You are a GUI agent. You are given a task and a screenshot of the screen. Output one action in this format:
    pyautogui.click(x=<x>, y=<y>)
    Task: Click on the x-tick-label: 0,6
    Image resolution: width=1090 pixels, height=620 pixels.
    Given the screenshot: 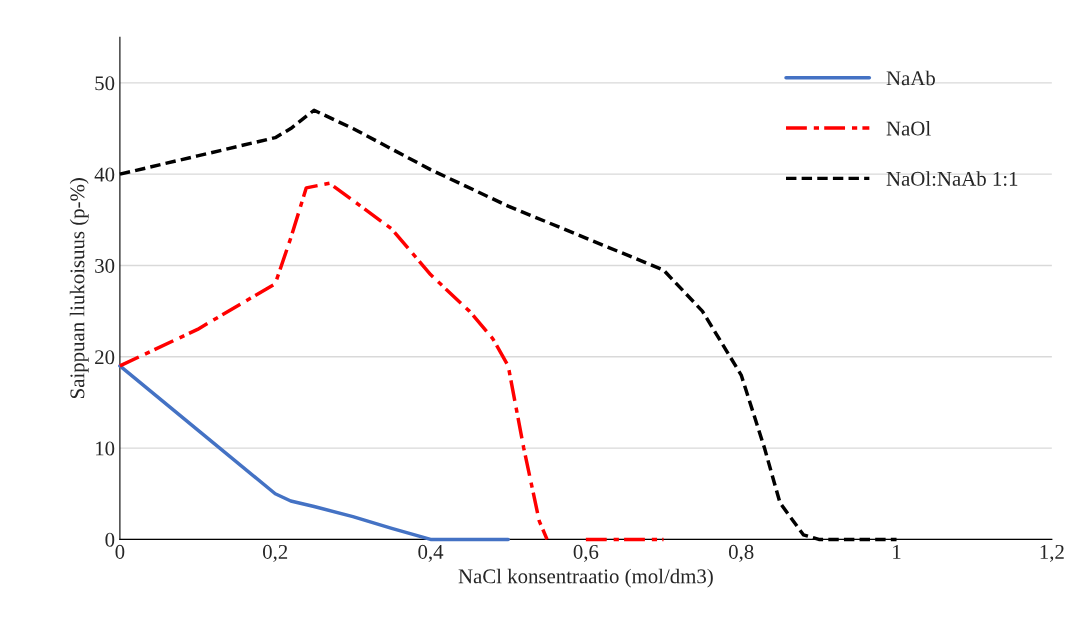 What is the action you would take?
    pyautogui.click(x=586, y=553)
    